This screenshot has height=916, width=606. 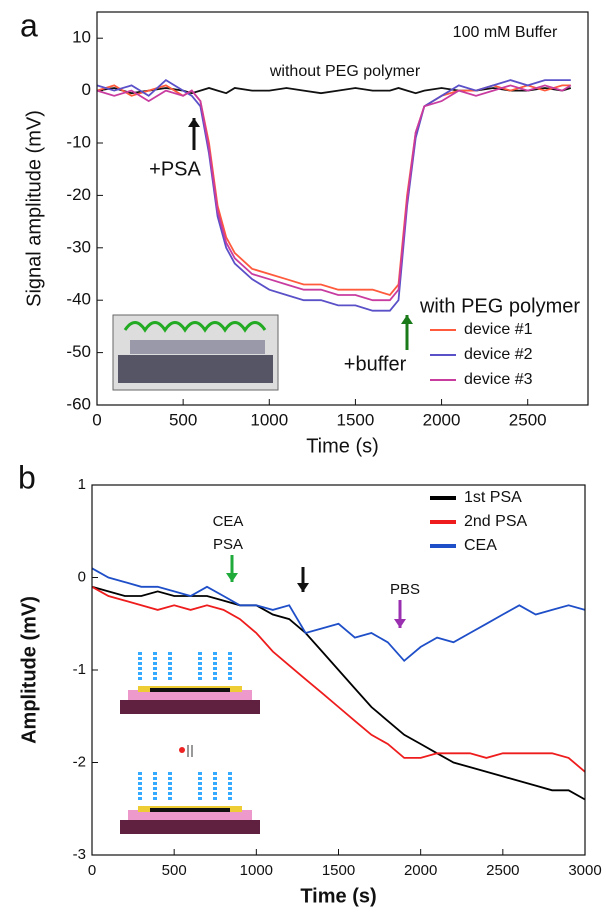 What do you see at coordinates (405, 589) in the screenshot?
I see `annotation: PBS` at bounding box center [405, 589].